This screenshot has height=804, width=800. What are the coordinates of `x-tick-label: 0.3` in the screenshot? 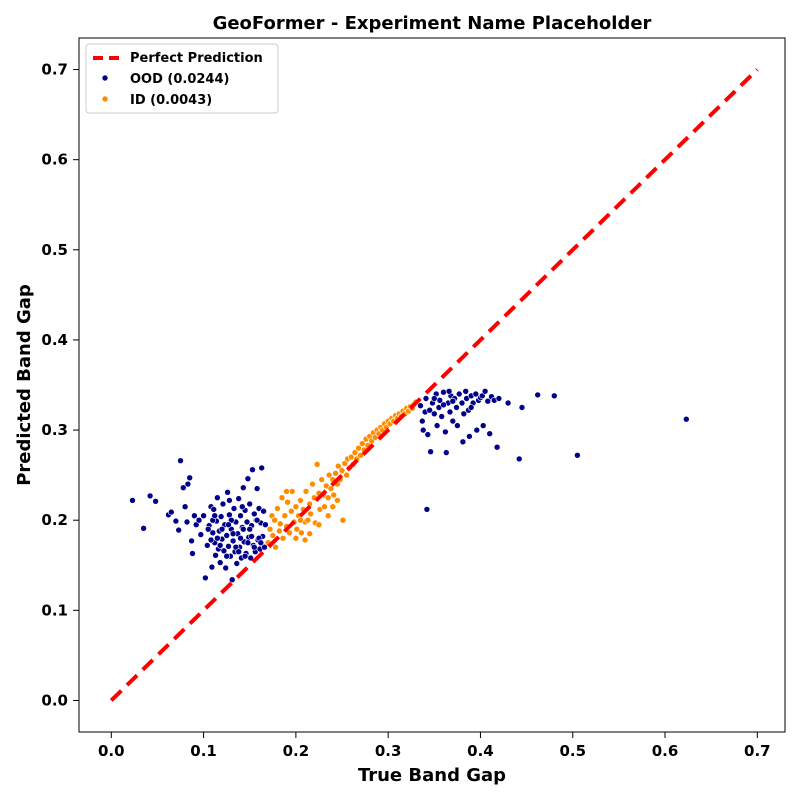 It's located at (388, 751).